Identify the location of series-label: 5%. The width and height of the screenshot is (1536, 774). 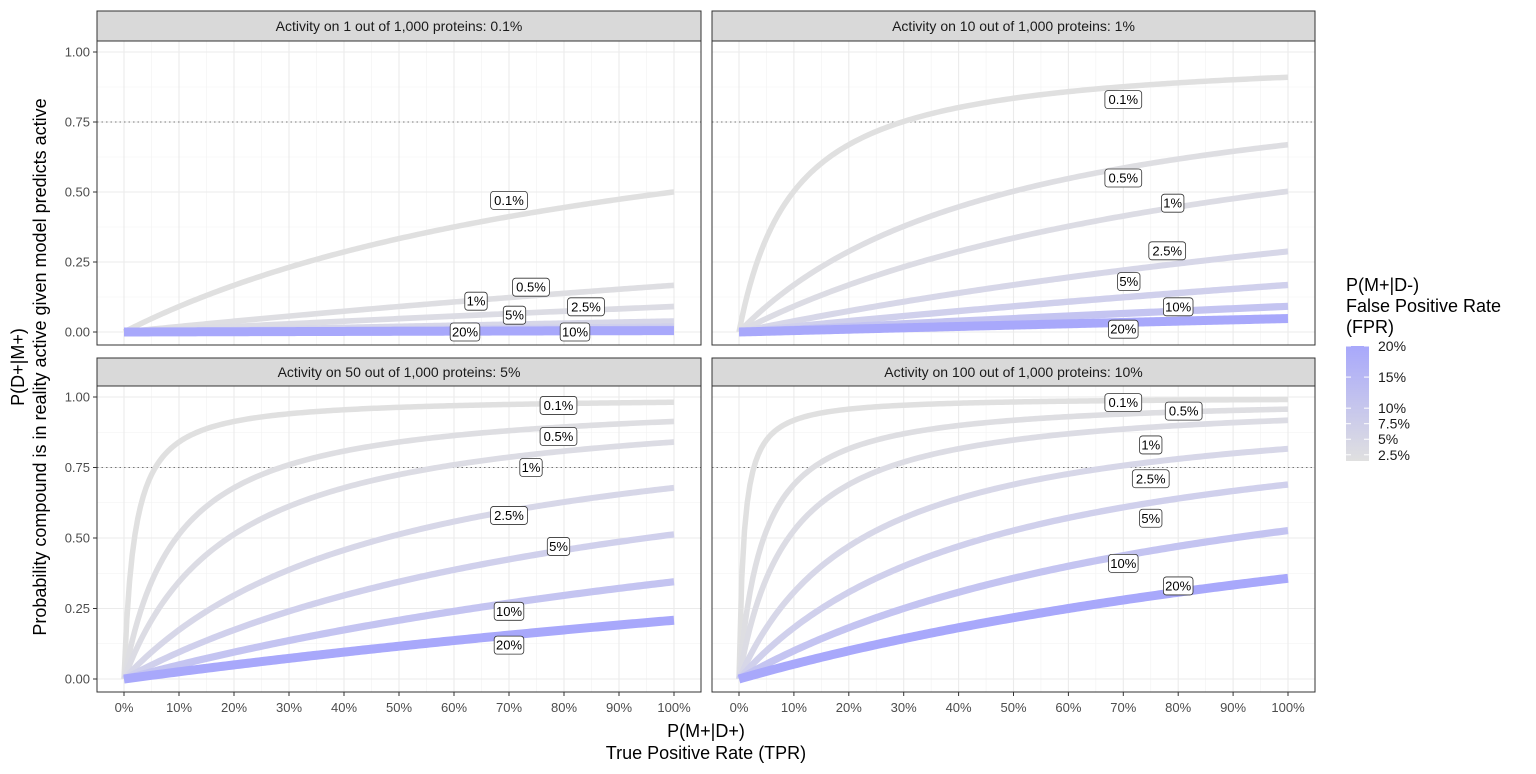
(558, 546).